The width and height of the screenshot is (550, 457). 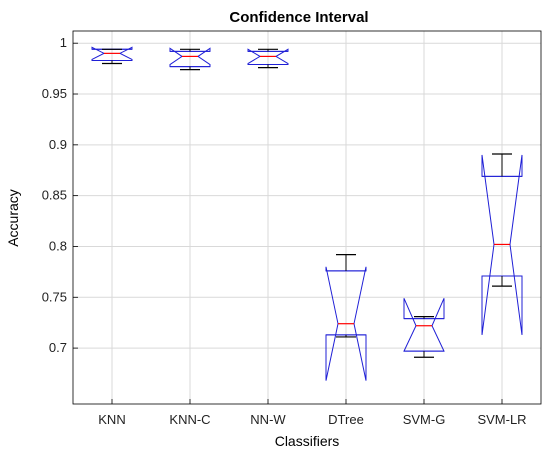 I want to click on x-tick-label: DTree, so click(x=346, y=419).